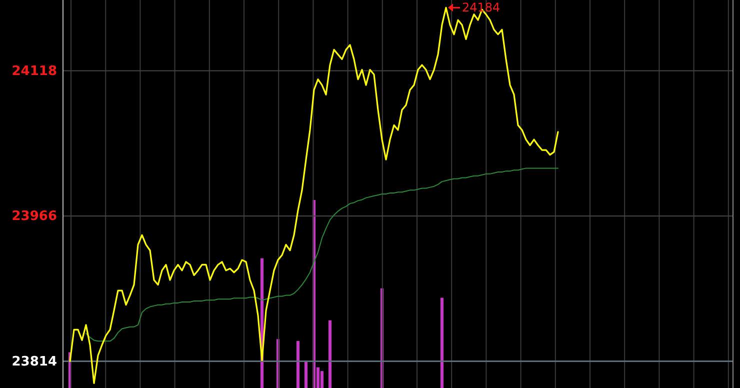 Image resolution: width=740 pixels, height=388 pixels. Describe the element at coordinates (481, 7) in the screenshot. I see `annotation: 24184` at that location.